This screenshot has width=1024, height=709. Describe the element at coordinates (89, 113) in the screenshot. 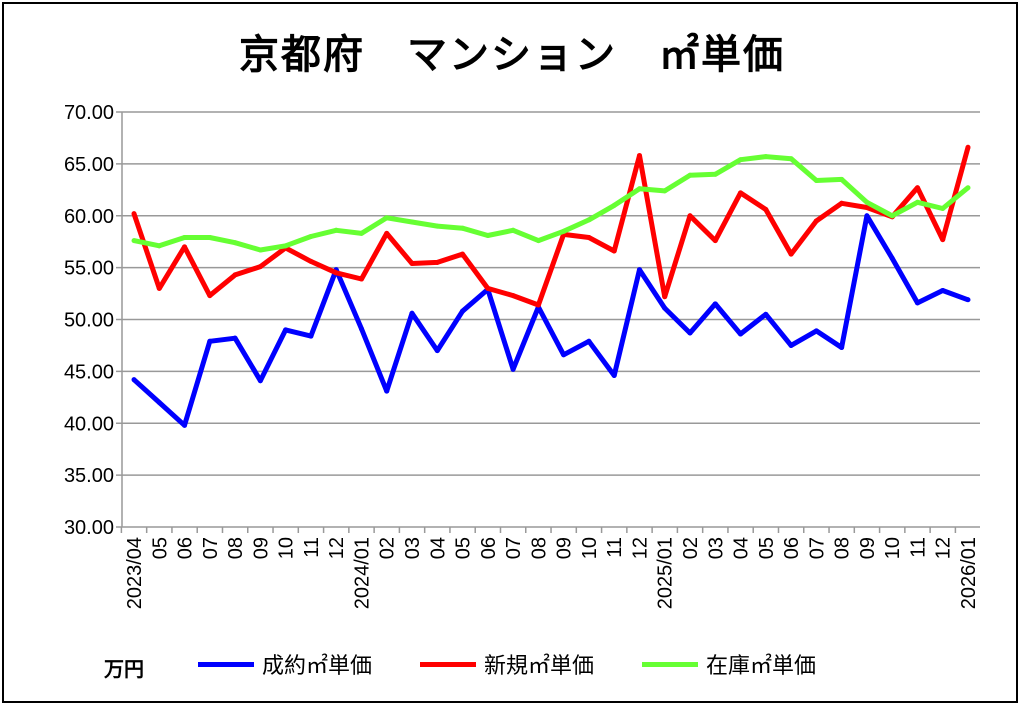

I see `y-tick-label: 70.00` at that location.